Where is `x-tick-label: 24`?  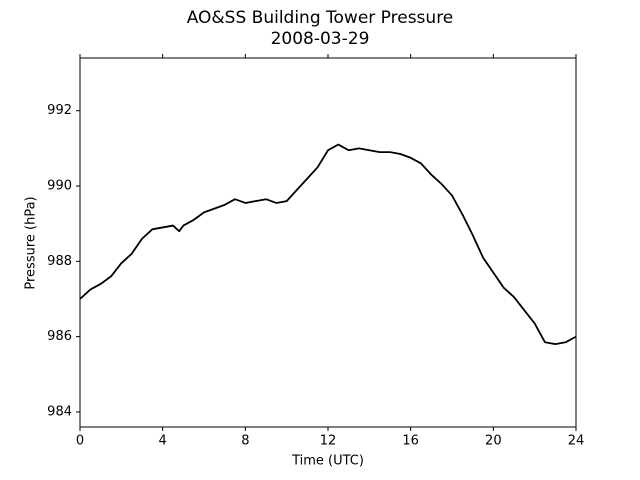
x-tick-label: 24 is located at coordinates (576, 441).